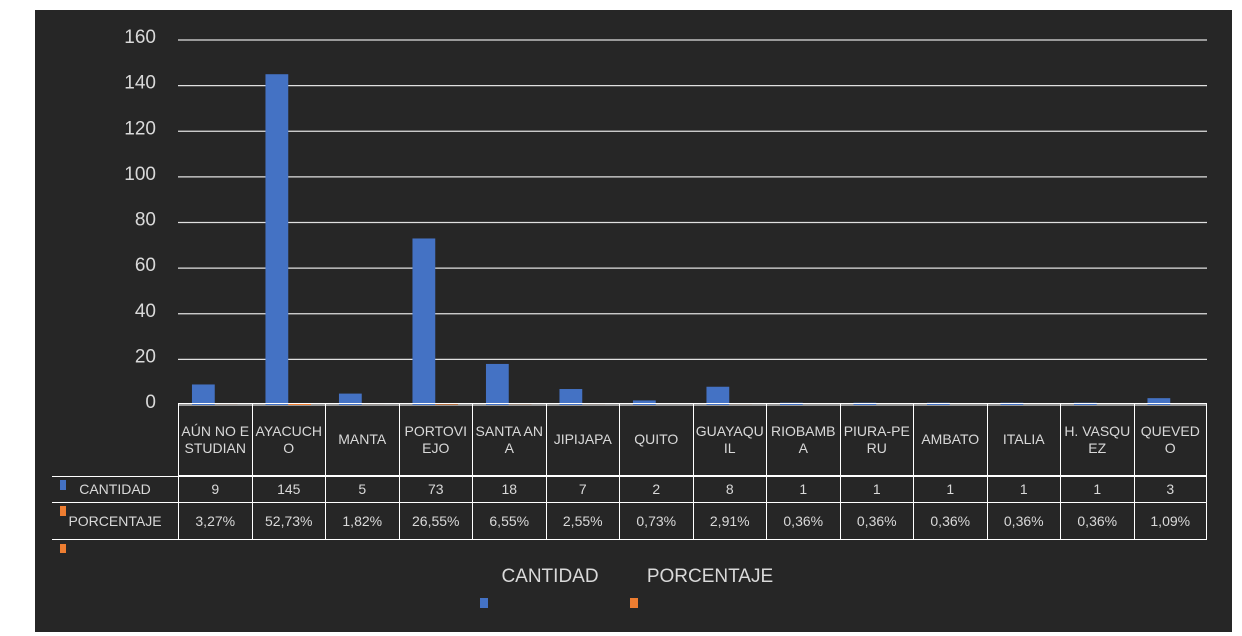  What do you see at coordinates (288, 439) in the screenshot?
I see `category-label: AYACUCHO` at bounding box center [288, 439].